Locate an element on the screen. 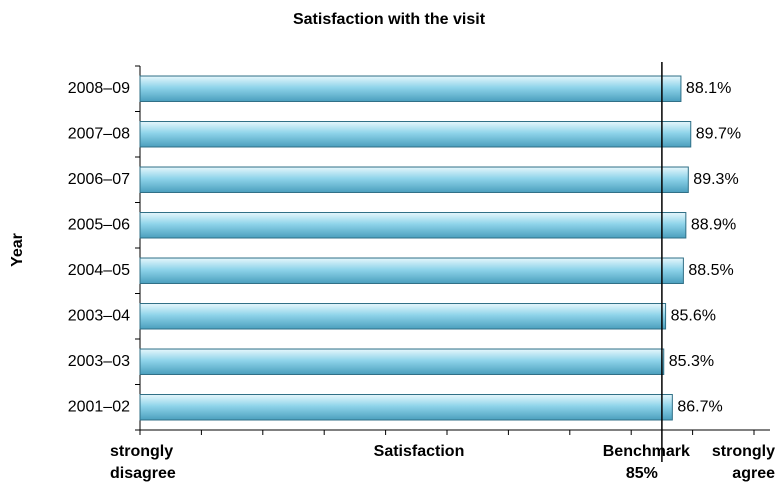 The image size is (778, 483). x-max-label: strongly is located at coordinates (743, 451).